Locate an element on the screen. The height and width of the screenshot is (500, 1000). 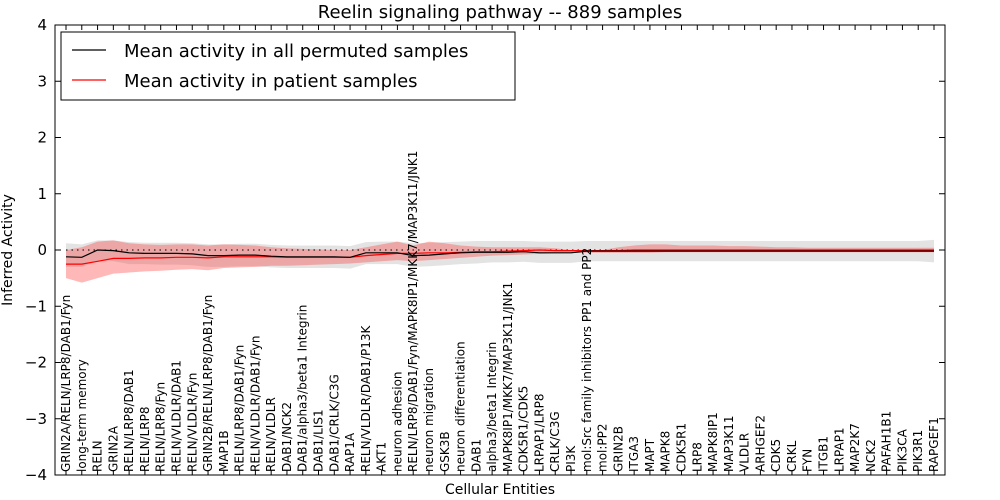
x-tick-label: CRLK/C3G is located at coordinates (555, 441).